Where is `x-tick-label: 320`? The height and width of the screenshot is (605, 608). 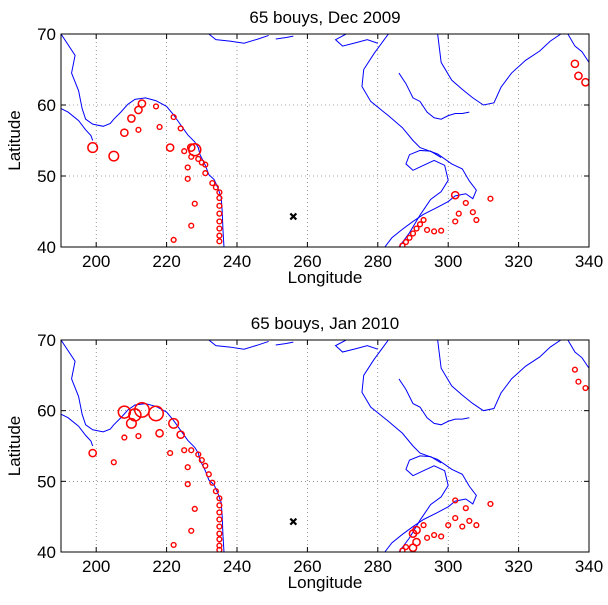 x-tick-label: 320 is located at coordinates (518, 261).